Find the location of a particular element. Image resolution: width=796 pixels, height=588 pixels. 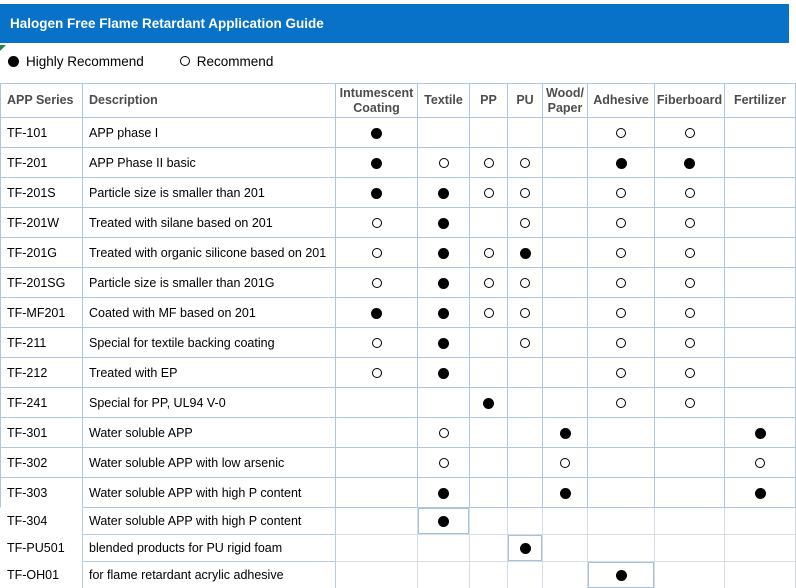

app-series-cell: TF-302 is located at coordinates (41, 463).